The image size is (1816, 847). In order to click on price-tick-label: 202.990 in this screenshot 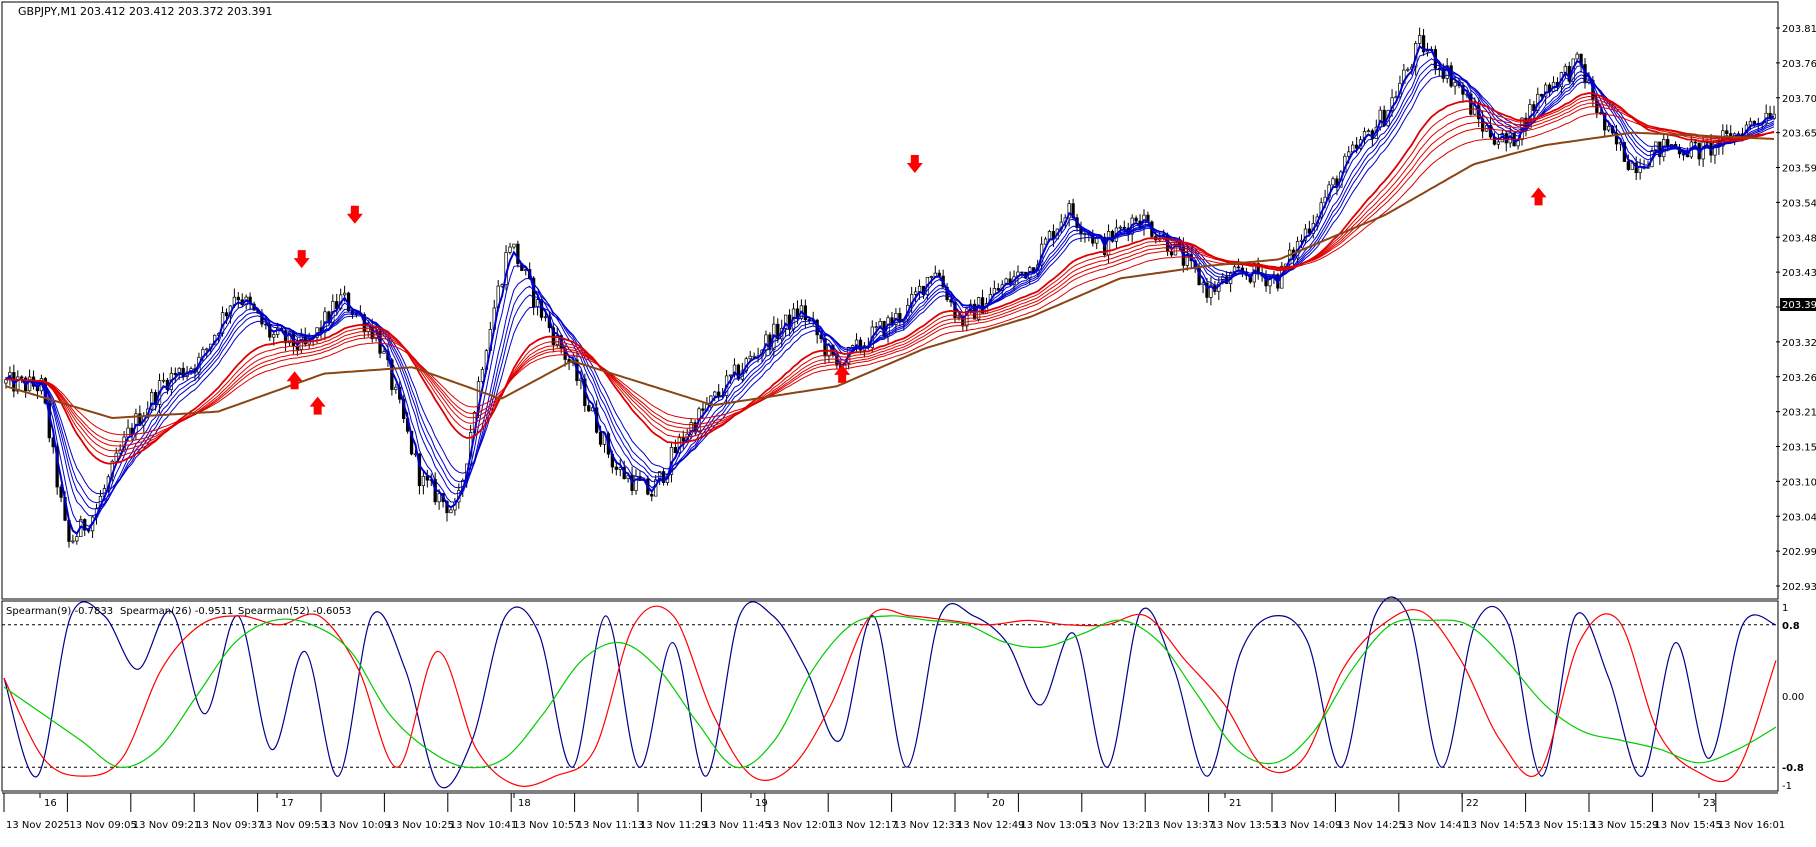, I will do `click(1799, 552)`.